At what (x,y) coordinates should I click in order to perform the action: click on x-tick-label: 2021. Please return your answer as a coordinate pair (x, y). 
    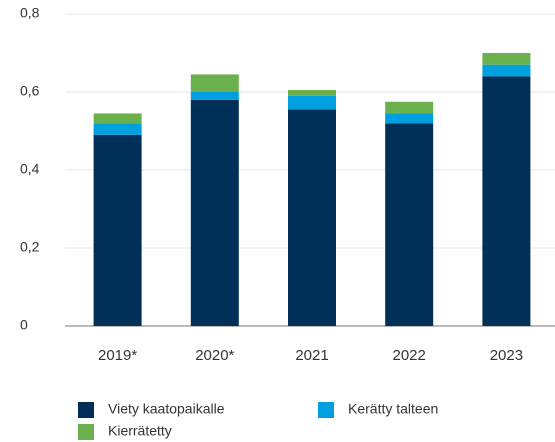
    Looking at the image, I should click on (311, 355).